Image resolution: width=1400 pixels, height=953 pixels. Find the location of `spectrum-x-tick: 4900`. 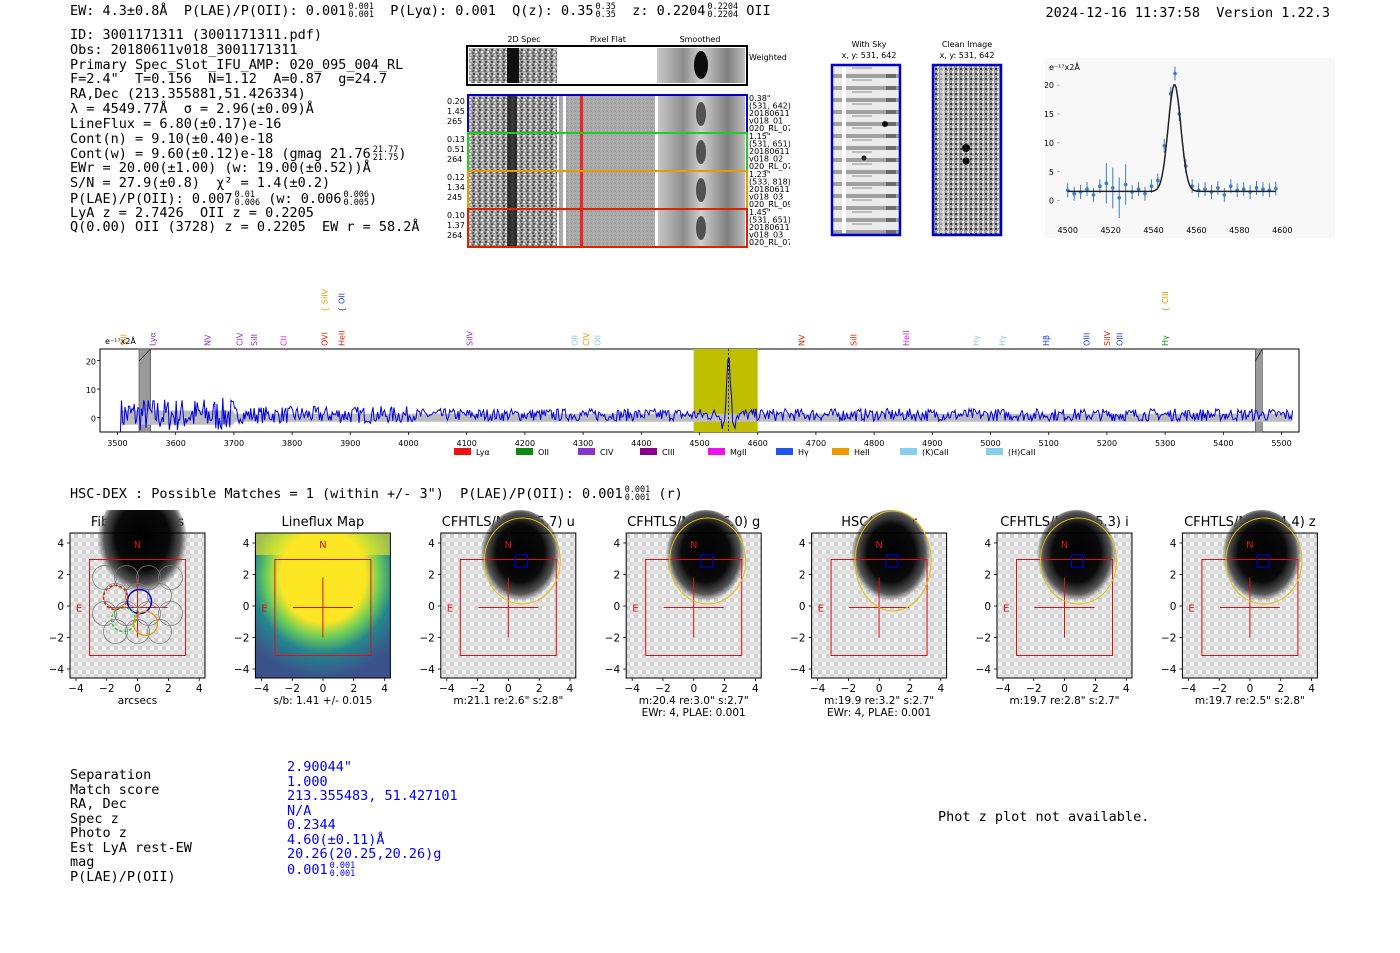

spectrum-x-tick: 4900 is located at coordinates (932, 443).